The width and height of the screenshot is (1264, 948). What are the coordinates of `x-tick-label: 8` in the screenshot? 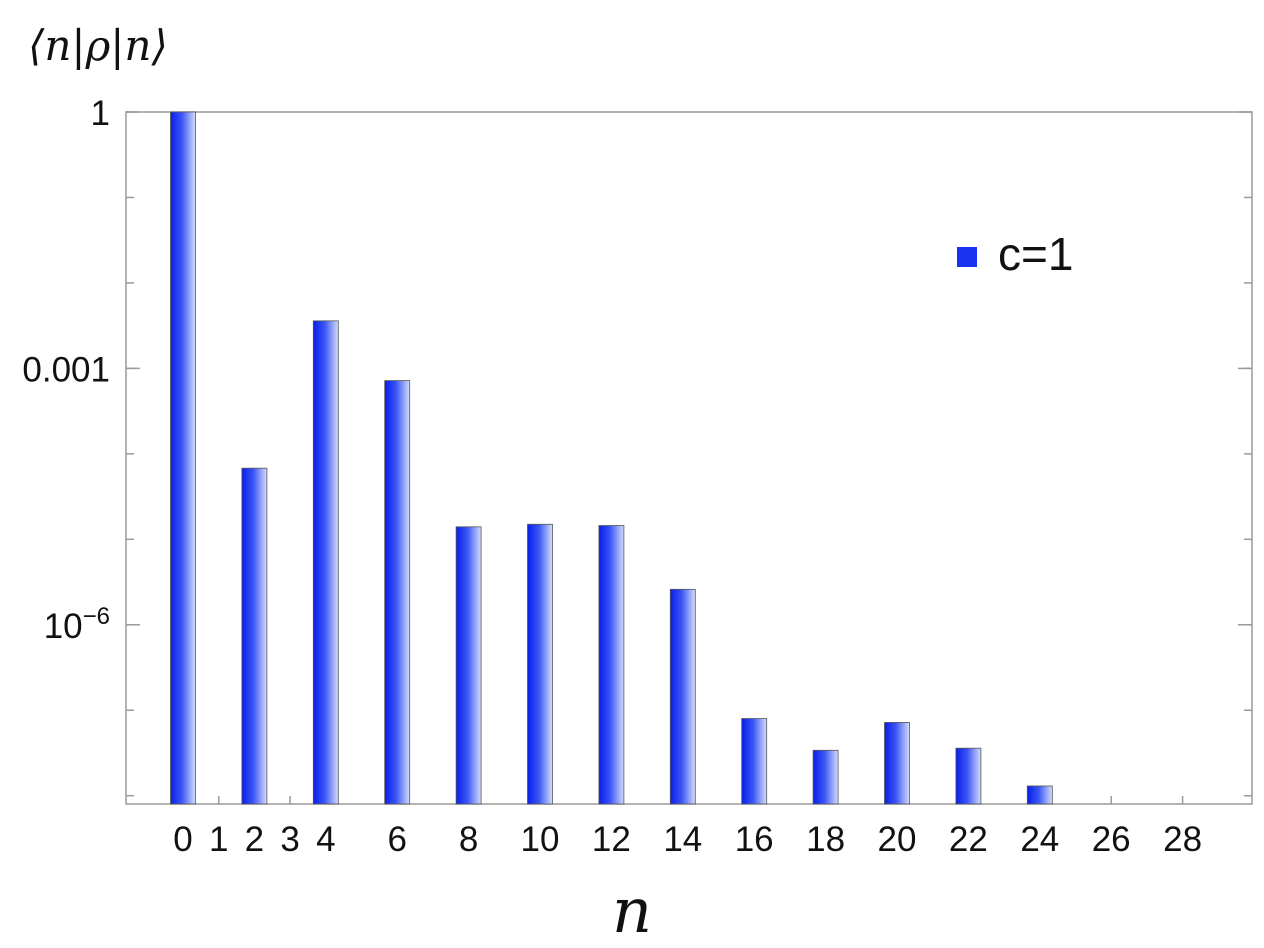 It's located at (468, 839).